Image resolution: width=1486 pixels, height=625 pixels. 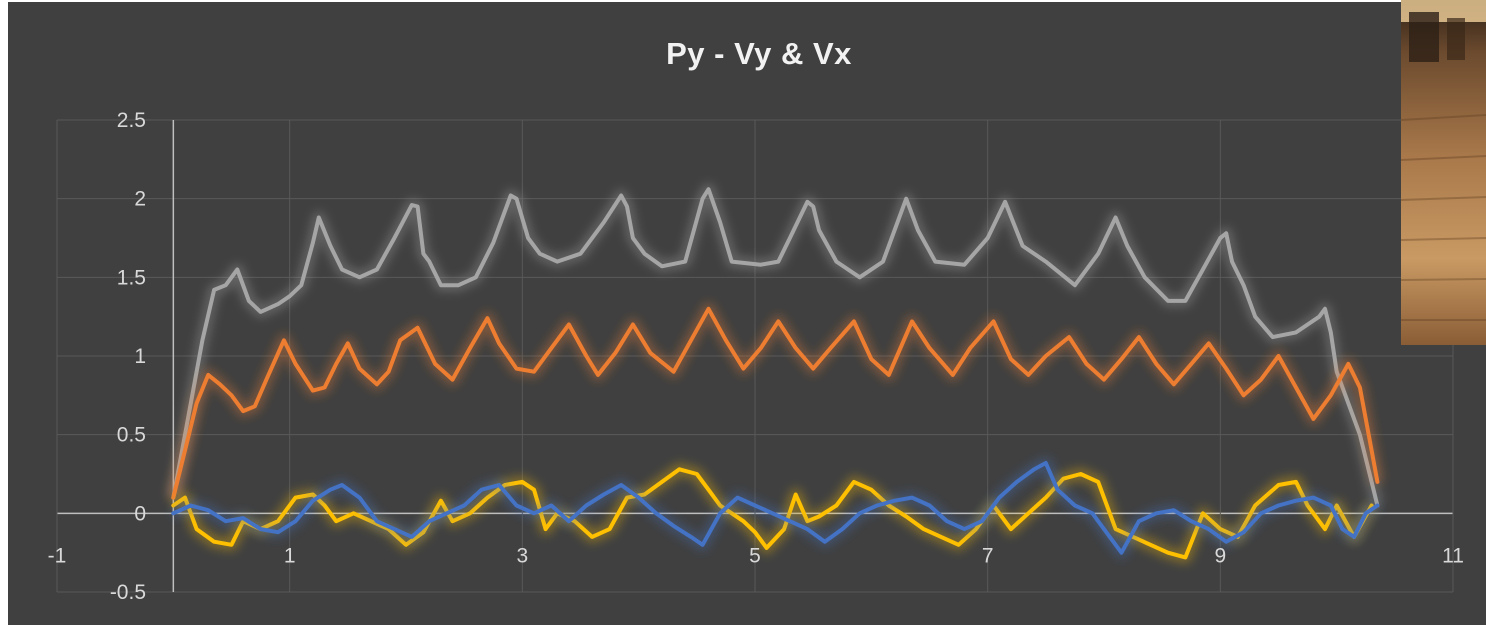 I want to click on x-tick-label: 11, so click(x=1453, y=555).